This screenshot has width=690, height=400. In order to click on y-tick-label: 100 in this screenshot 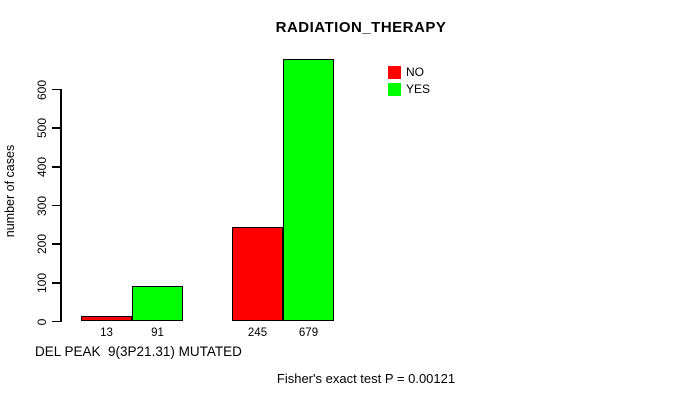, I will do `click(42, 282)`.